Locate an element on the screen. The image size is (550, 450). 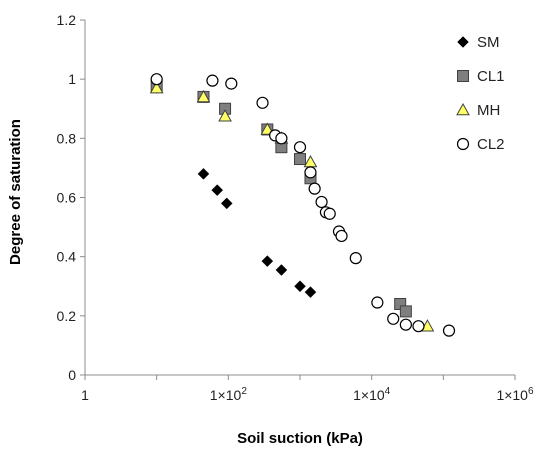
legend-label-mh: MH is located at coordinates (488, 110).